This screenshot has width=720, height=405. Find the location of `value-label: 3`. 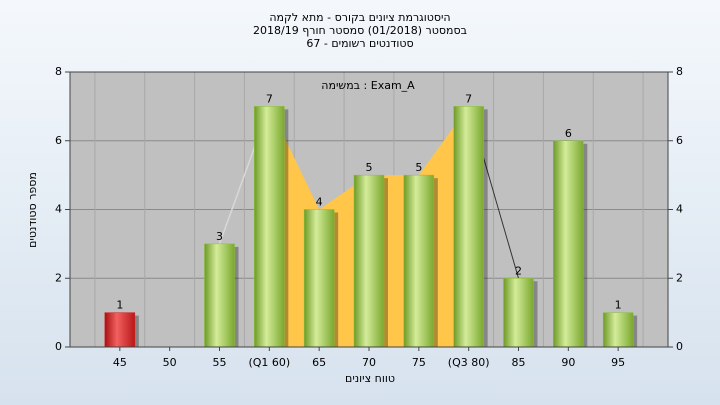

value-label: 3 is located at coordinates (219, 236).